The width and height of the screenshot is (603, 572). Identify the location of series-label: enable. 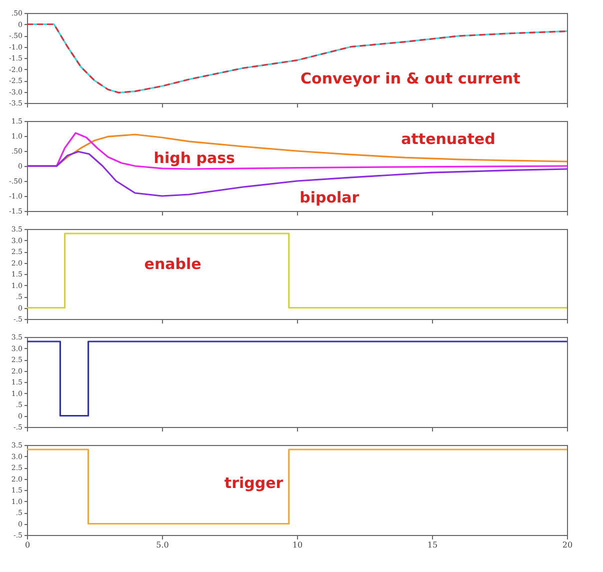
(173, 264).